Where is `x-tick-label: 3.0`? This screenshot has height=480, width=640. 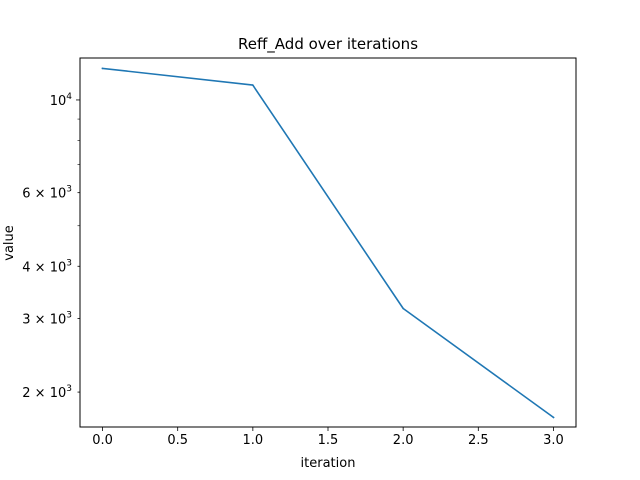
x-tick-label: 3.0 is located at coordinates (553, 440).